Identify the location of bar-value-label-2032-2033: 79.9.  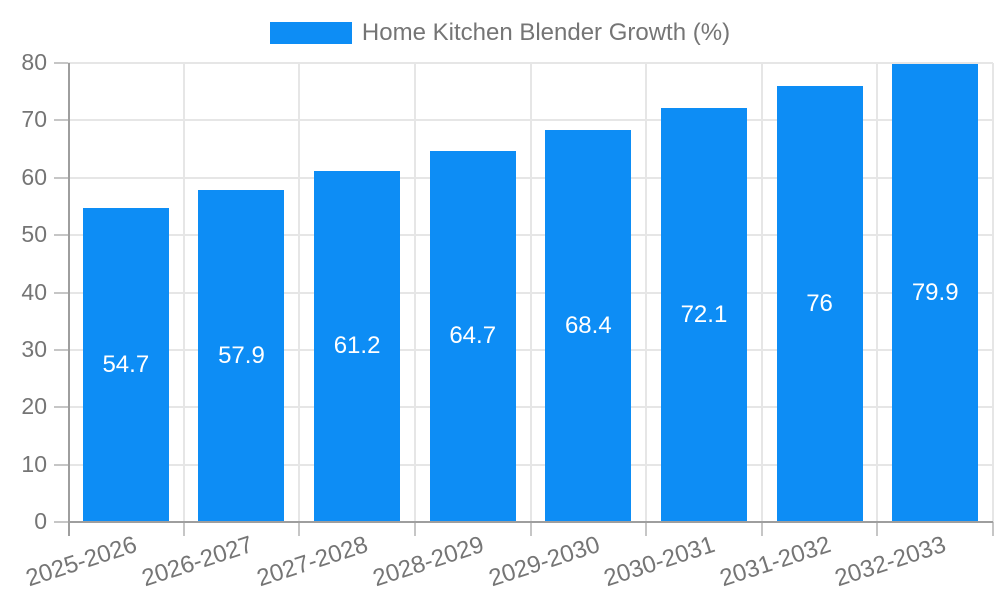
(935, 292).